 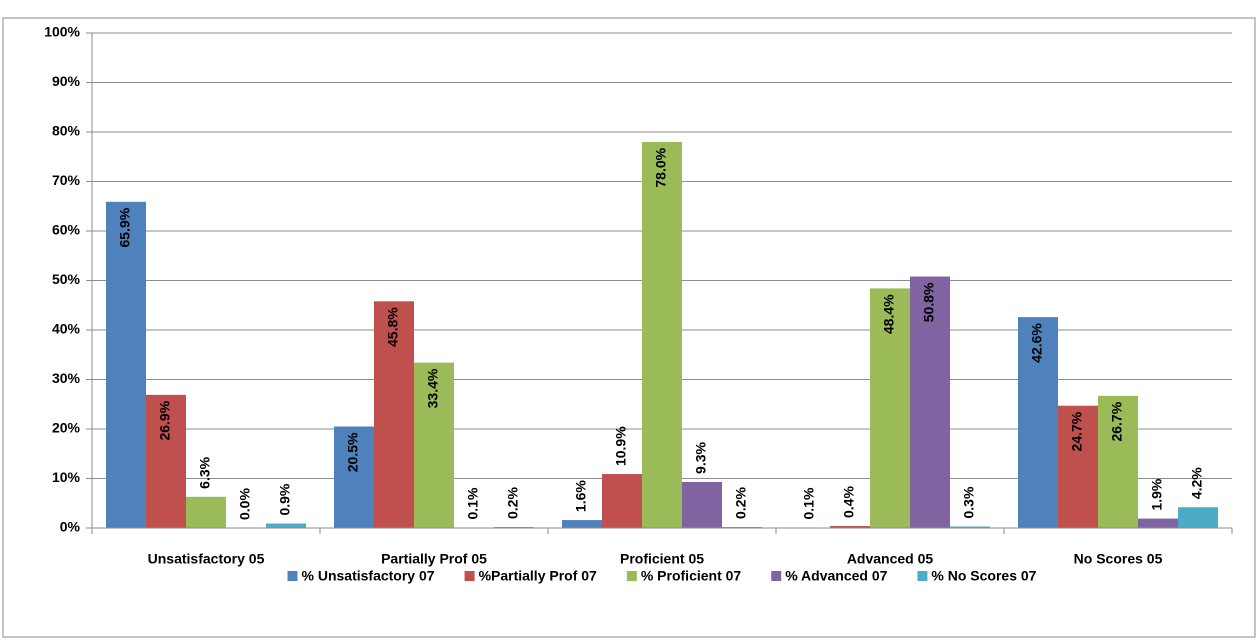 I want to click on data-label: 26.9%, so click(x=165, y=420).